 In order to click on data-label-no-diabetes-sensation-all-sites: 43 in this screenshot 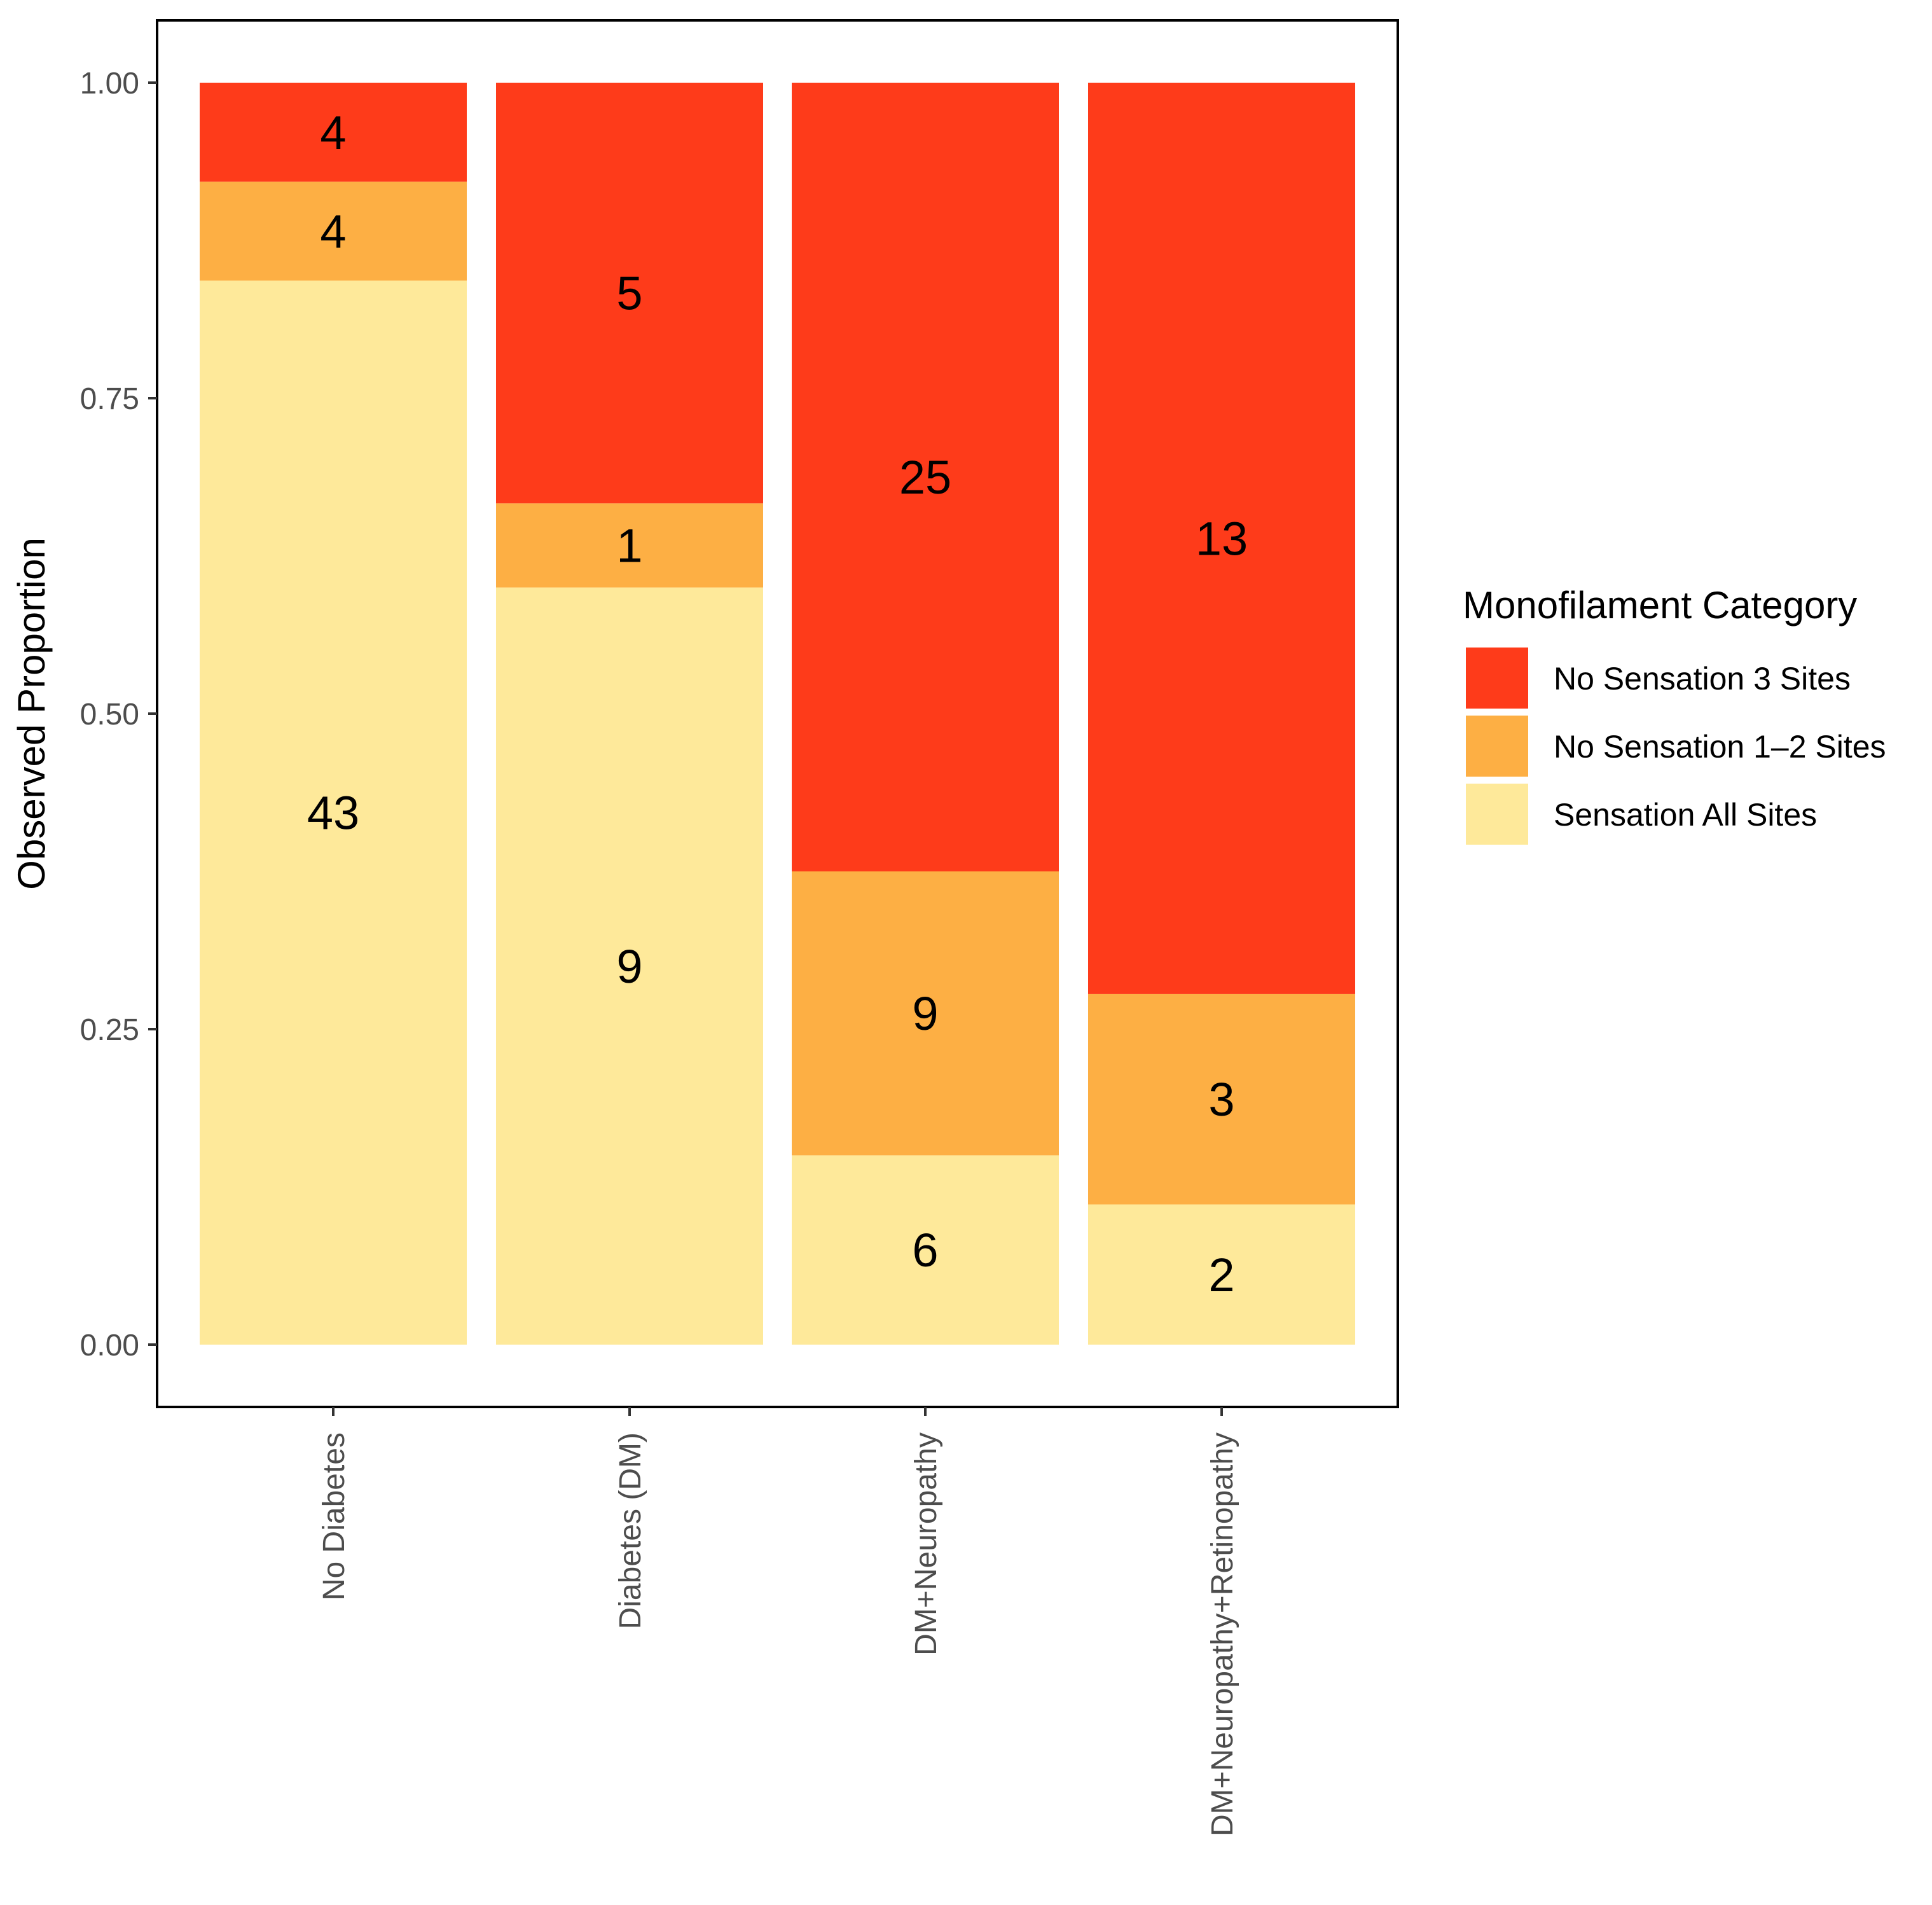, I will do `click(333, 814)`.